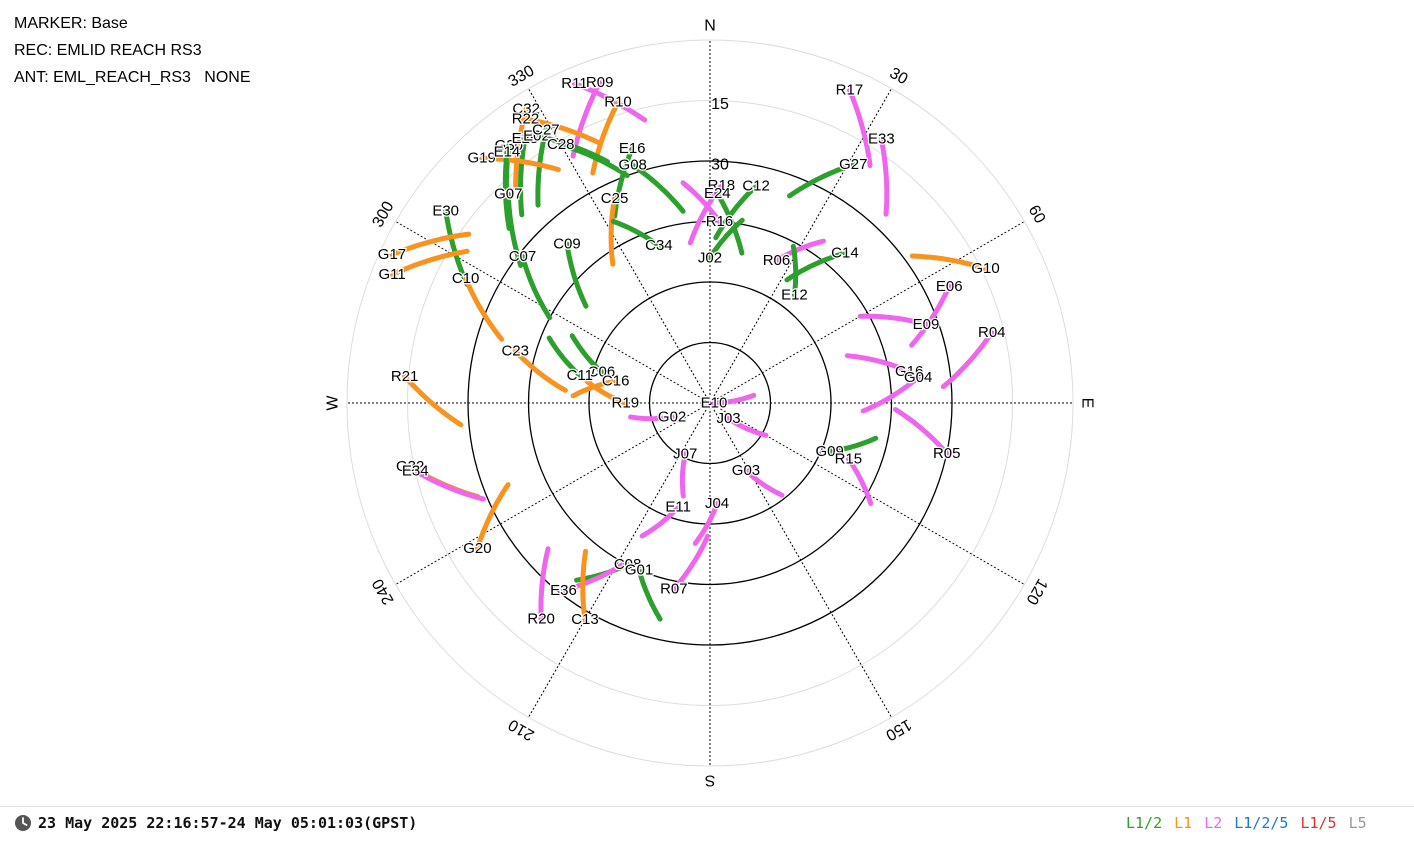  I want to click on legend-entry: L1/5, so click(1318, 823).